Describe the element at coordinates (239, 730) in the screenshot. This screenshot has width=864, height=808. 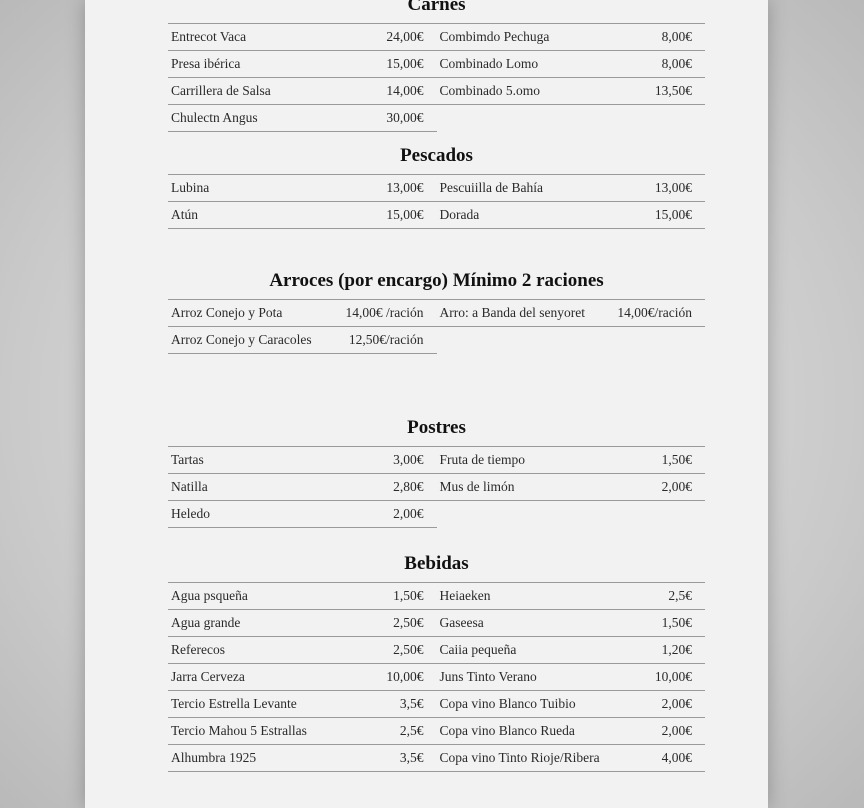
I see `item-name: Tercio Mahou 5 Estrallas` at that location.